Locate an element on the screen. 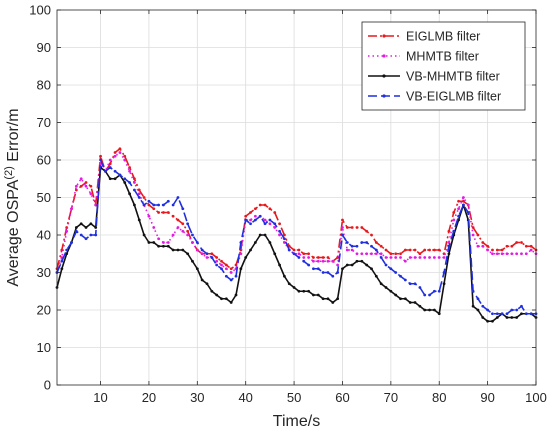  x-tick-label: 30 is located at coordinates (197, 397).